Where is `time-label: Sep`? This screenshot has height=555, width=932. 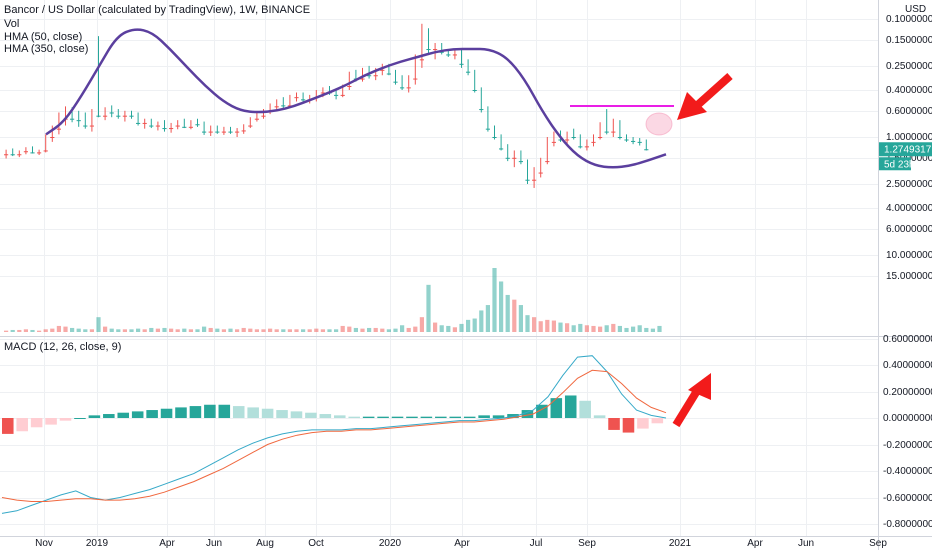
time-label: Sep is located at coordinates (587, 543).